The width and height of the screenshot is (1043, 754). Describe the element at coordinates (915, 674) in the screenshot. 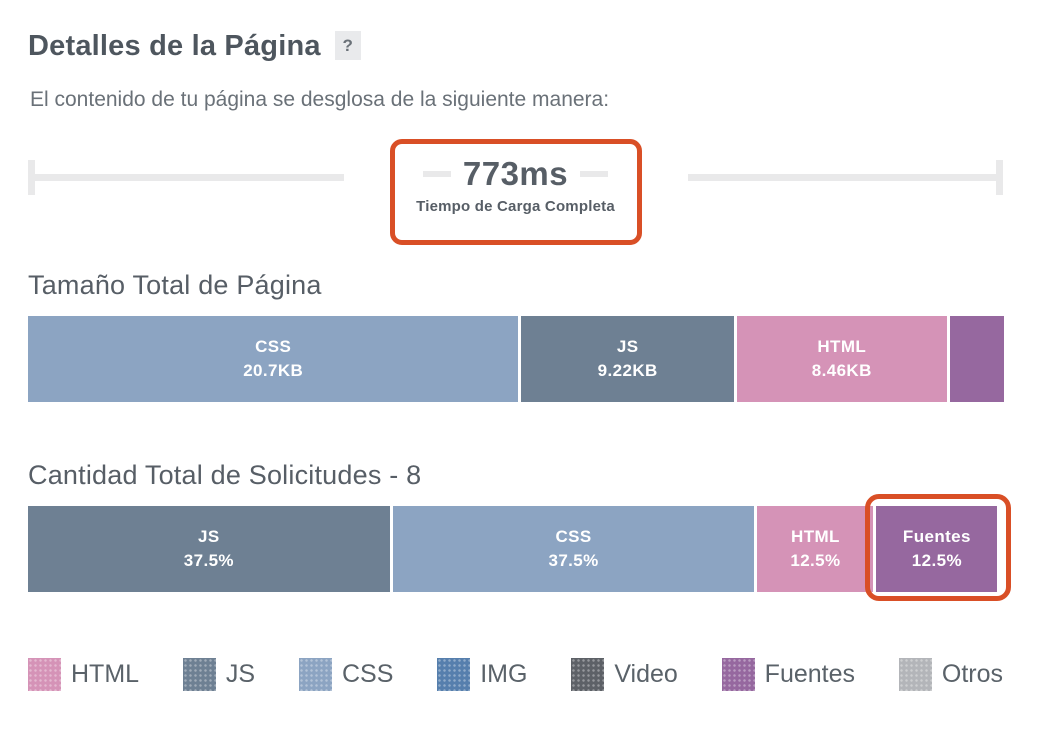

I see `other-swatch-icon` at that location.